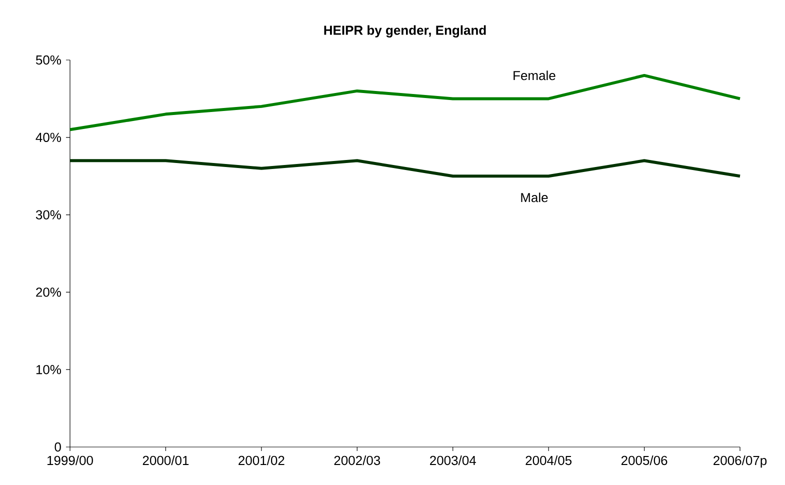  Describe the element at coordinates (740, 462) in the screenshot. I see `x-tick-label: 2006/07p` at that location.